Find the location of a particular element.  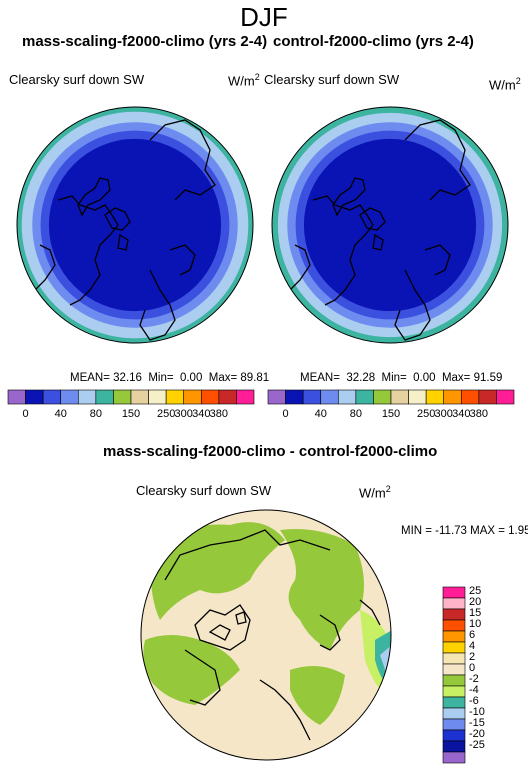

diff-units-label: W/m2 is located at coordinates (375, 492).